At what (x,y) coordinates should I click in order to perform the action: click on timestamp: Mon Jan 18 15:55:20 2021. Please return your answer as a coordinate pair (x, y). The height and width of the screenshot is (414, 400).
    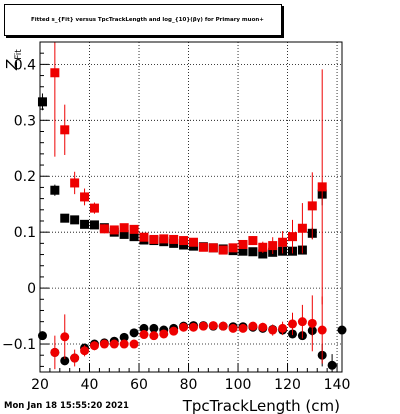
    Looking at the image, I should click on (66, 406).